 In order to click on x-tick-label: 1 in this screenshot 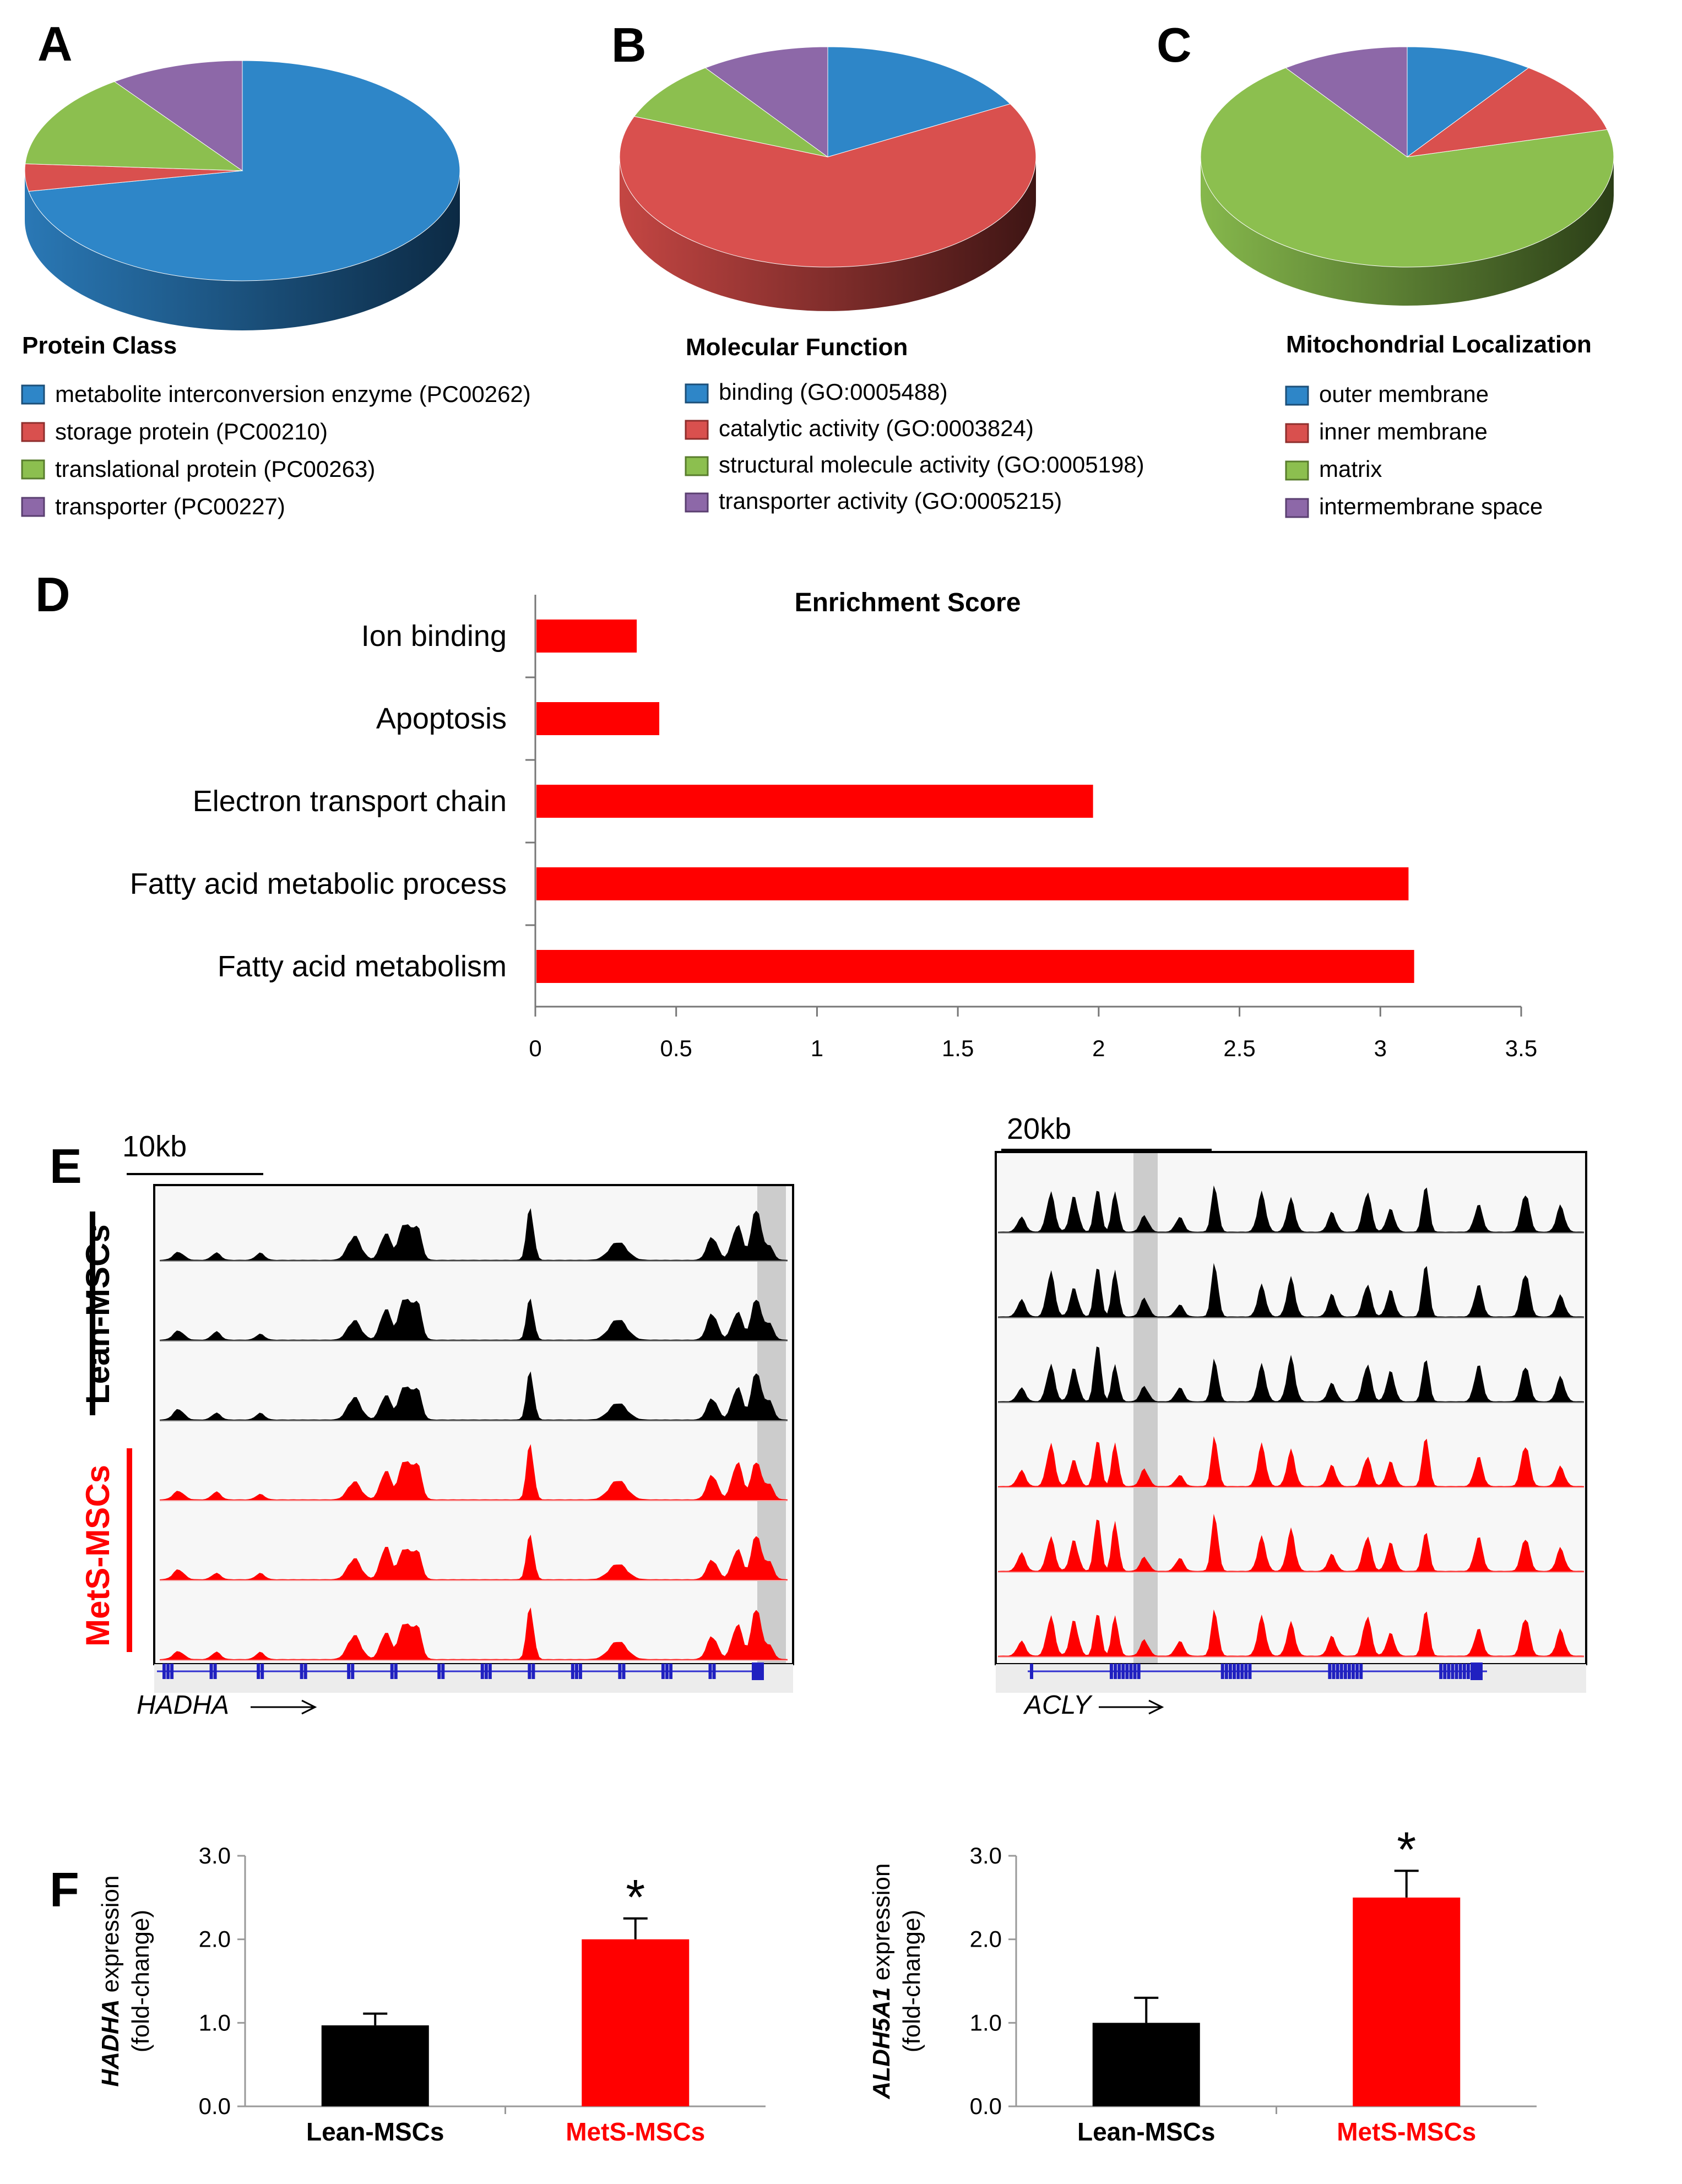, I will do `click(817, 1048)`.